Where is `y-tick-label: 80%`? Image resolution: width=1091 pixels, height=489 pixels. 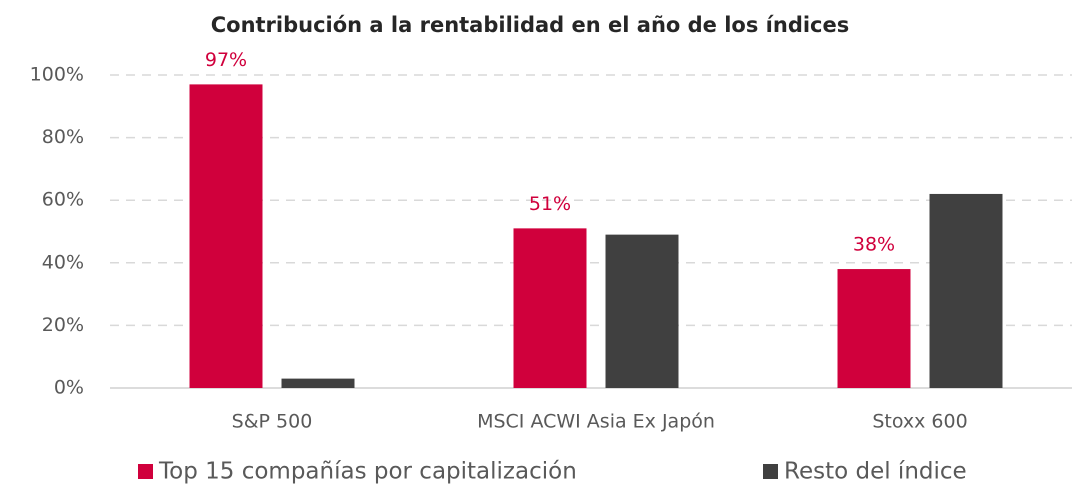 y-tick-label: 80% is located at coordinates (63, 137).